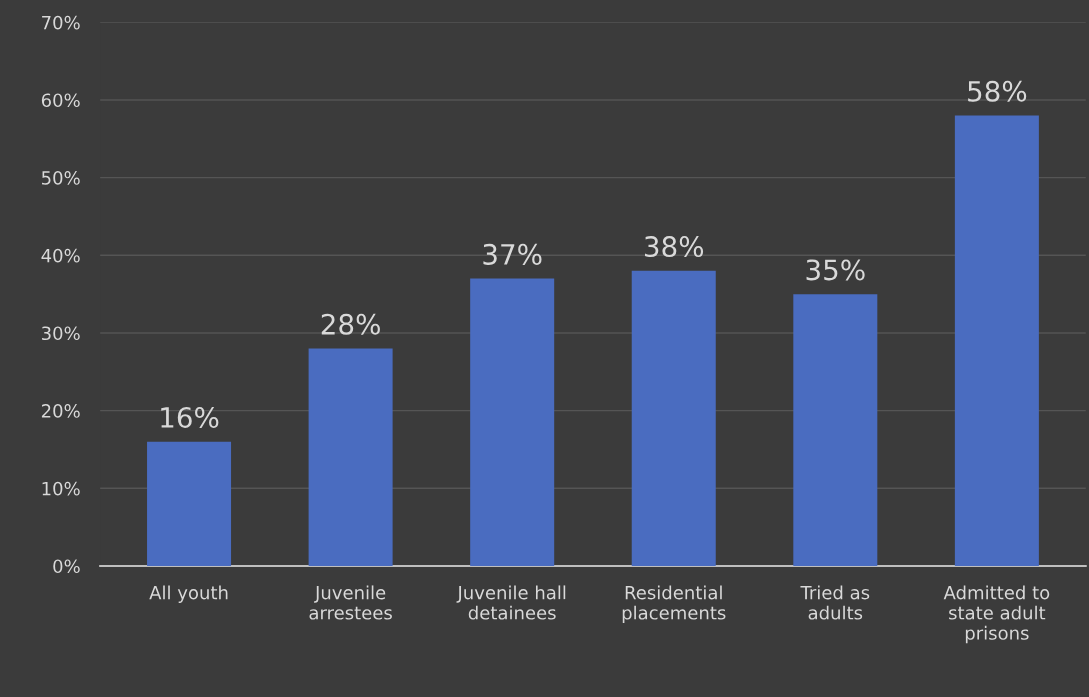 The width and height of the screenshot is (1089, 697). I want to click on data-label: 58%, so click(997, 91).